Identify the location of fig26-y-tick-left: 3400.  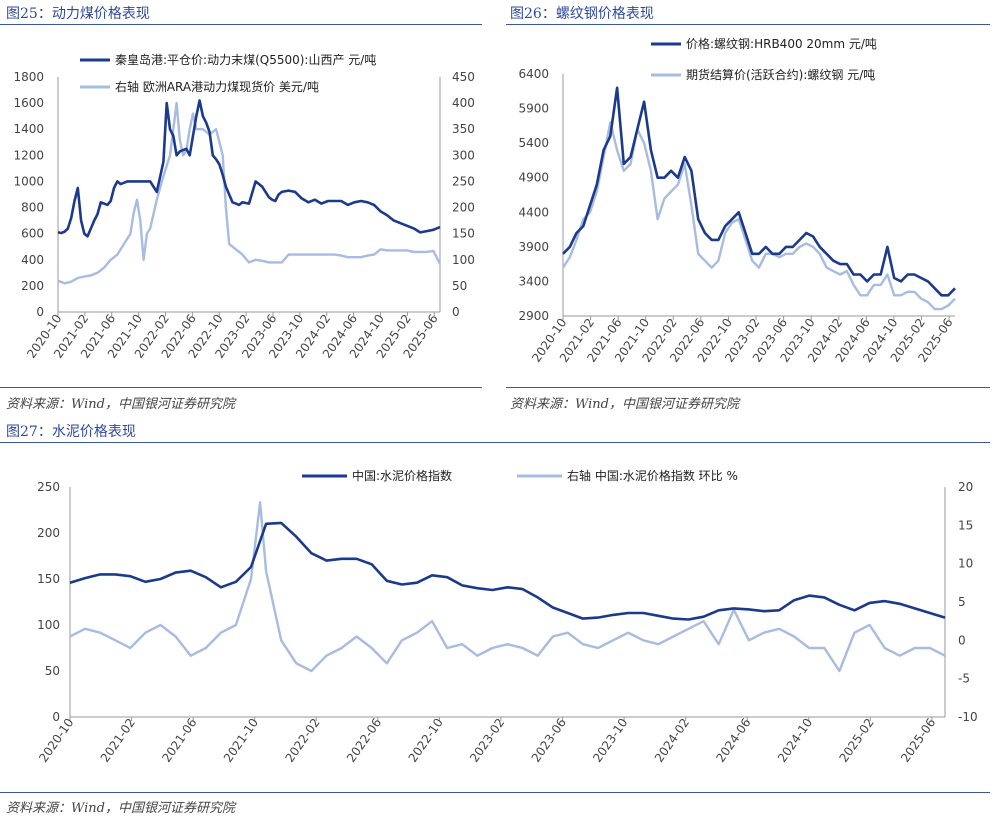
(533, 281).